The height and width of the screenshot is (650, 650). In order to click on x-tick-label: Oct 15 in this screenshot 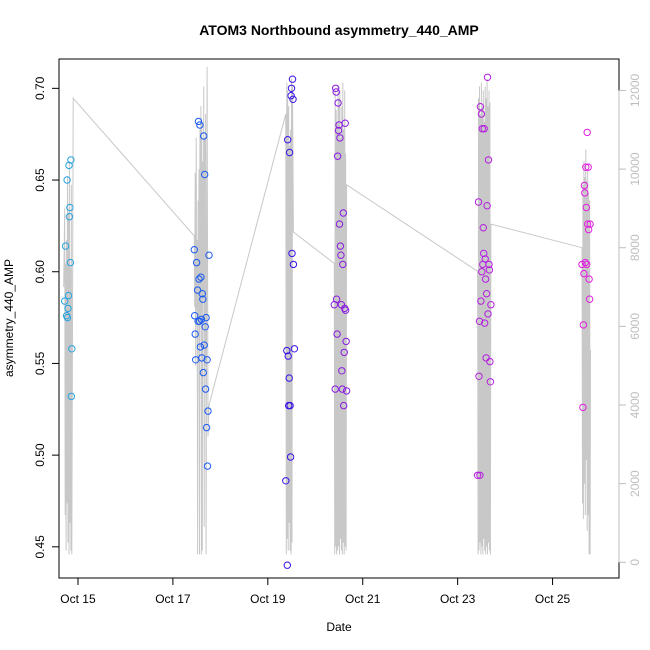, I will do `click(78, 599)`.